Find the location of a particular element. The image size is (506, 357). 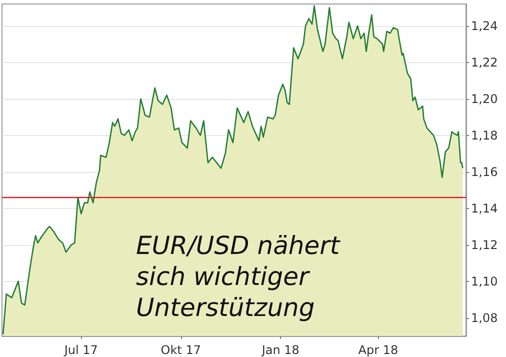

y-tick-label: 1,14 is located at coordinates (484, 208).